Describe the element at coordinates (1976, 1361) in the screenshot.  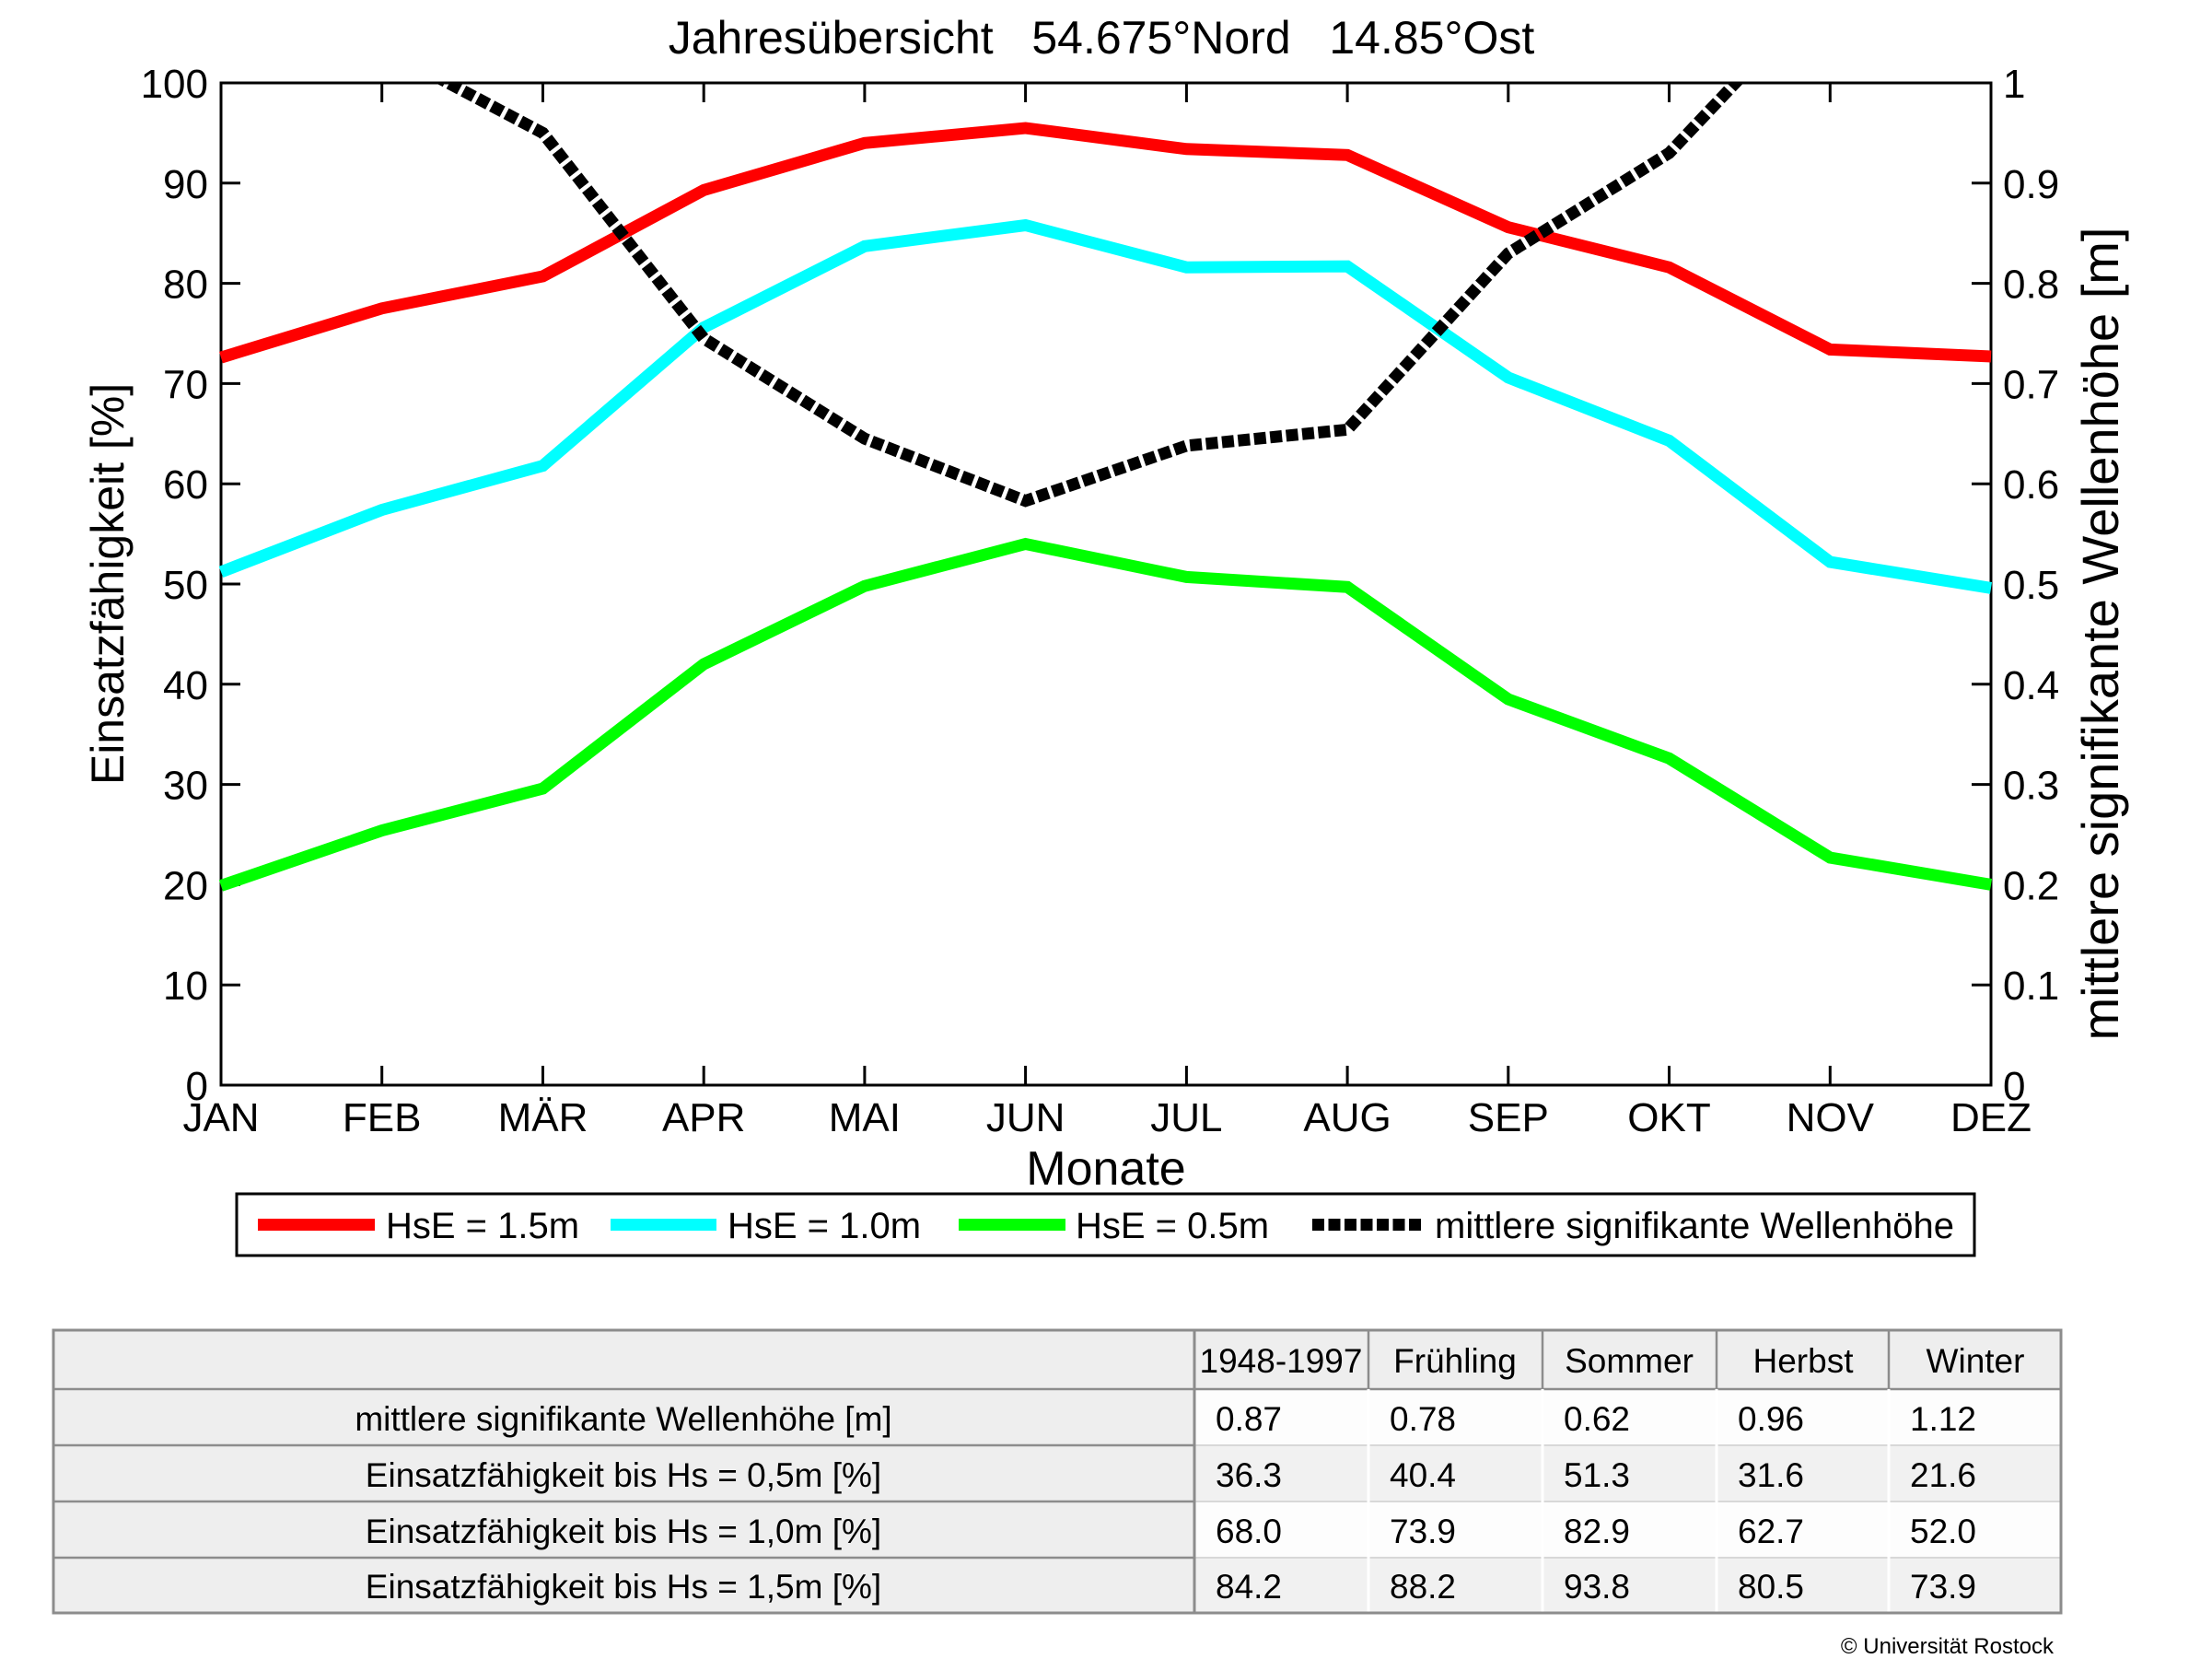
I see `svg-text: Winter` at that location.